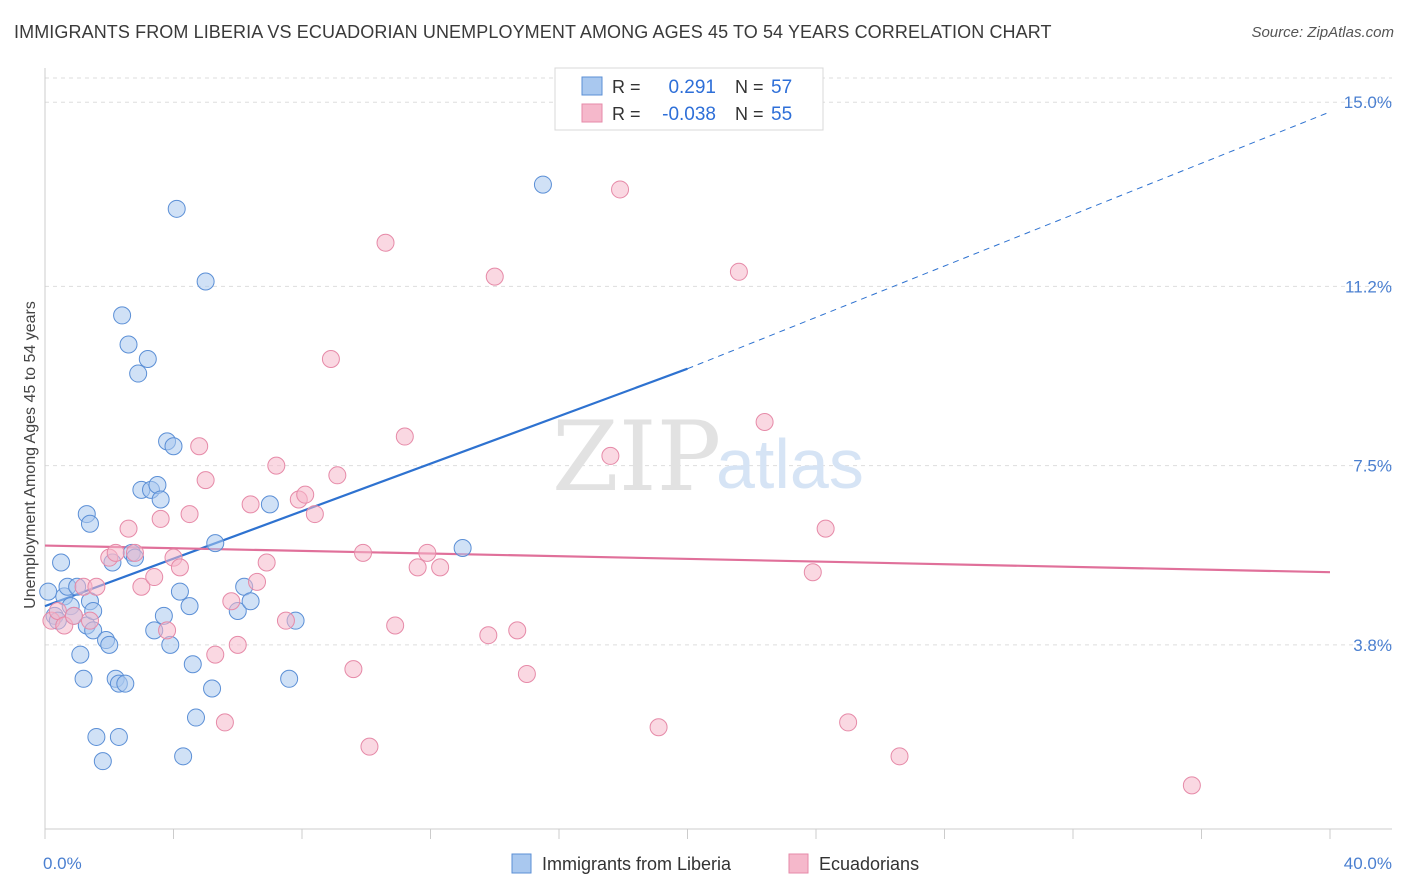 This screenshot has height=892, width=1406. What do you see at coordinates (1368, 286) in the screenshot?
I see `y-tick-label: 11.2%` at bounding box center [1368, 286].